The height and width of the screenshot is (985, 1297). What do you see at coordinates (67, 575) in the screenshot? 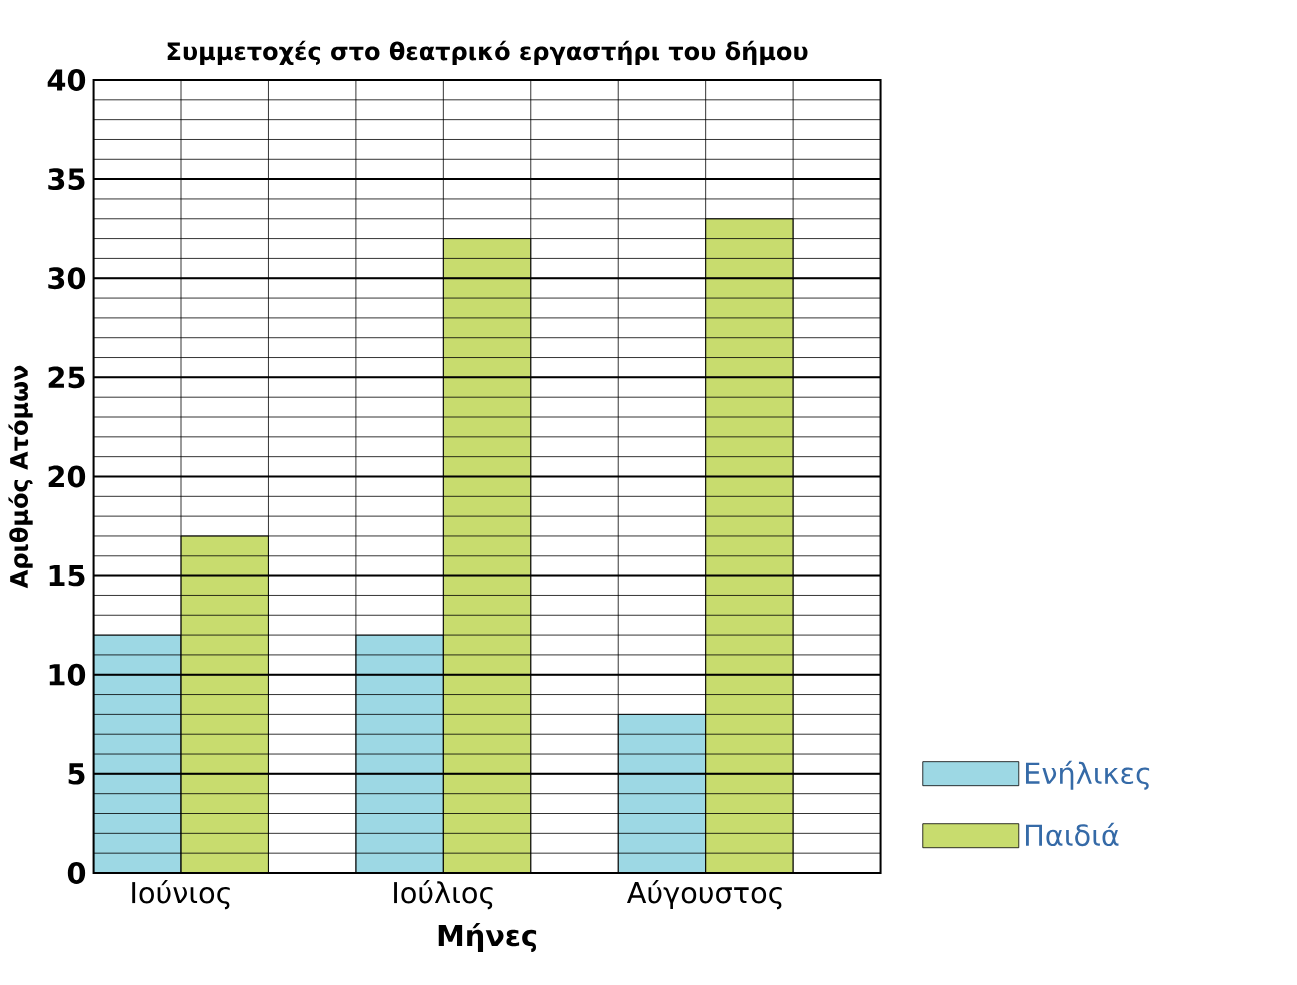
I see `y-tick-label: 15` at bounding box center [67, 575].